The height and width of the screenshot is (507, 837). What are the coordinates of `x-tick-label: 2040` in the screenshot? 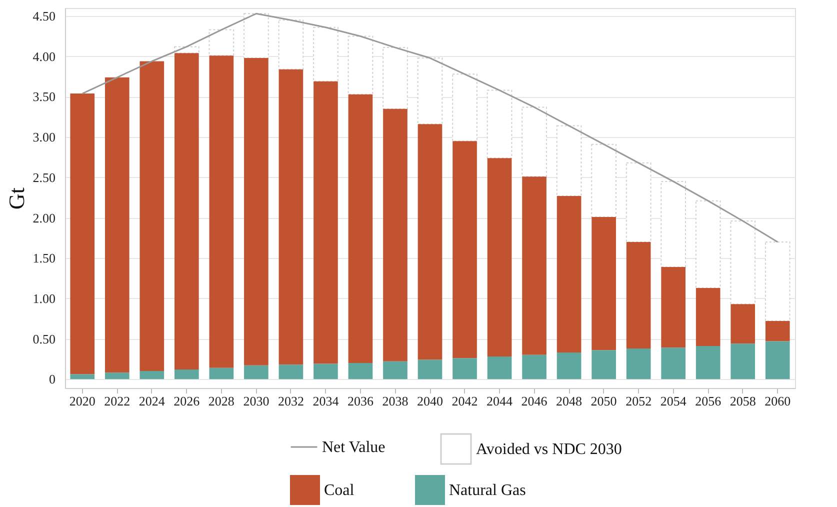 It's located at (430, 401).